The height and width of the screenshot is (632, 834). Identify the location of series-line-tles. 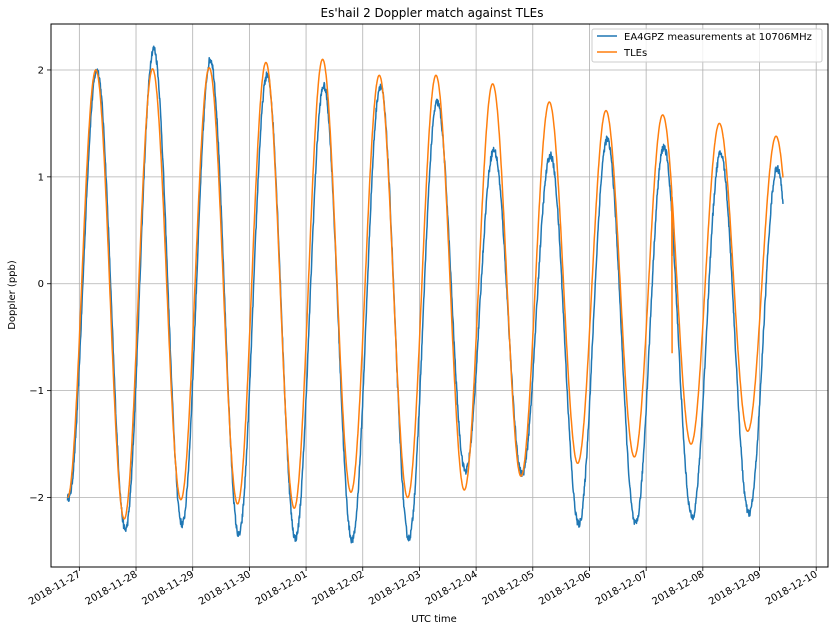
(727, 283).